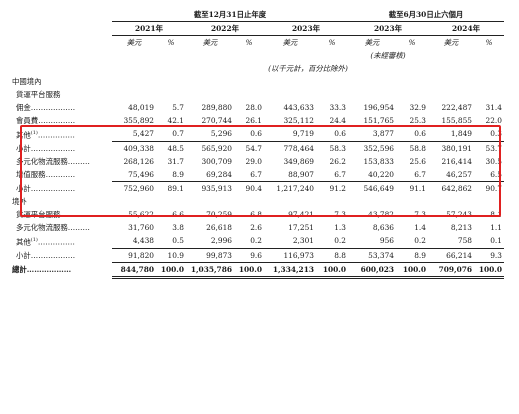 The width and height of the screenshot is (519, 414). I want to click on amount-cell: 91,820, so click(134, 255).